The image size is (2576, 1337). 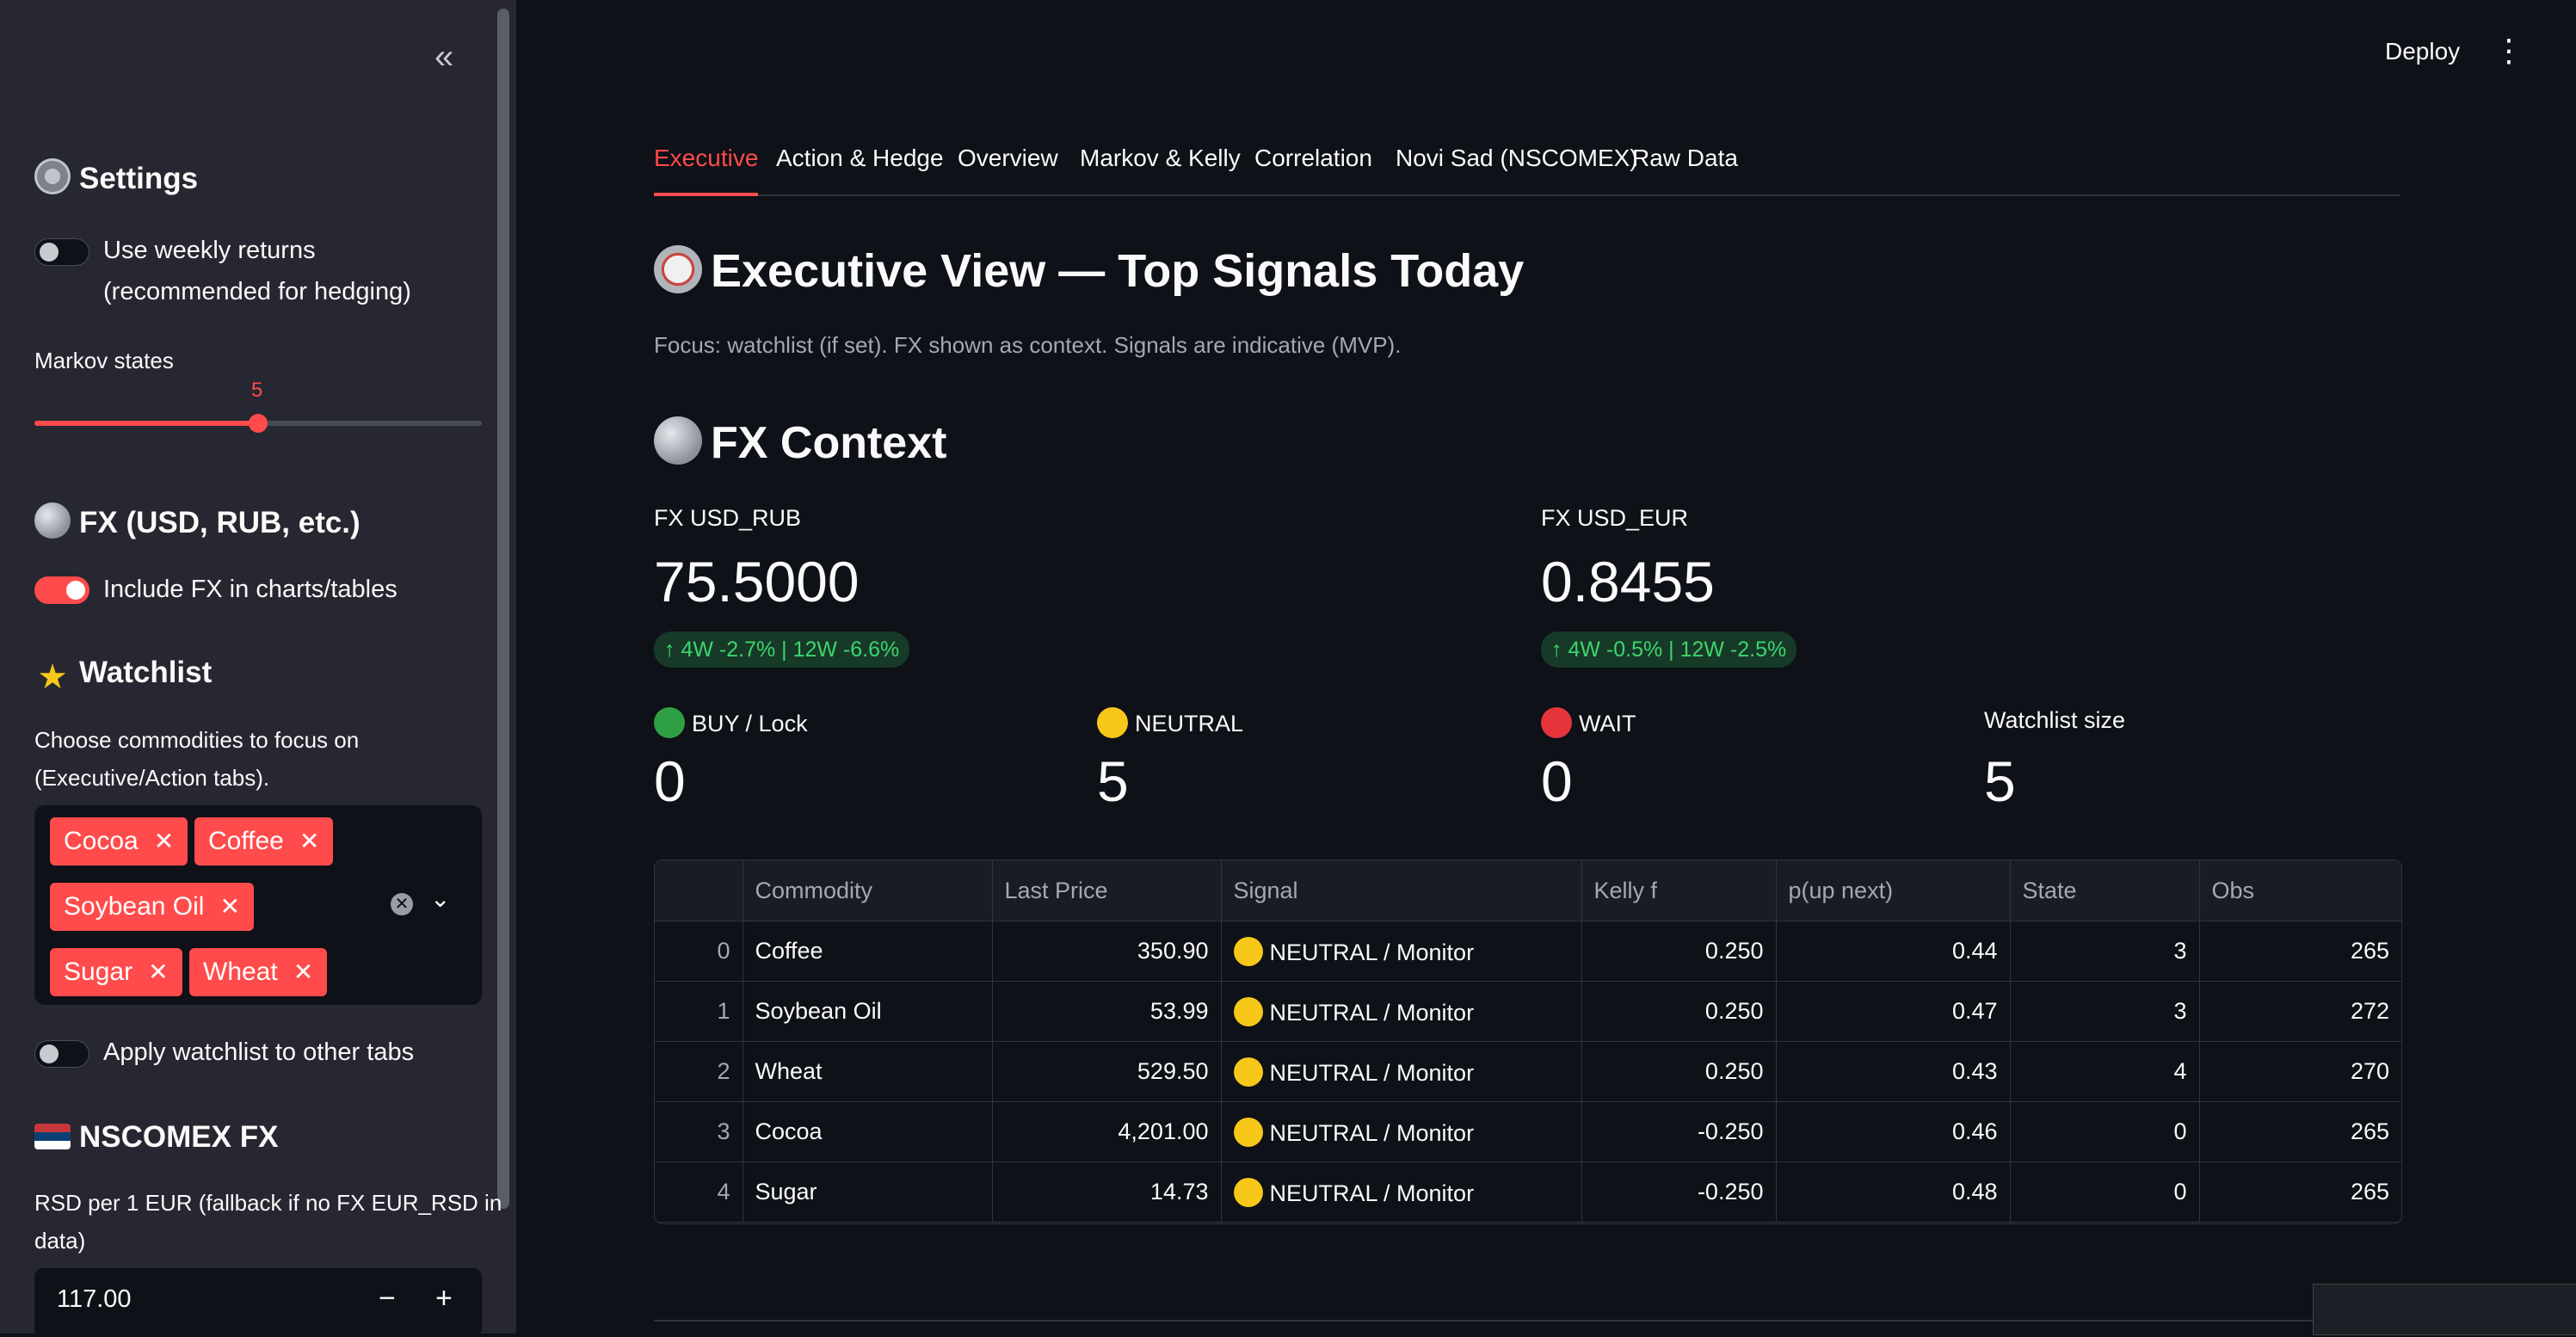 I want to click on cell-last-price: 14.73, so click(x=1107, y=1192).